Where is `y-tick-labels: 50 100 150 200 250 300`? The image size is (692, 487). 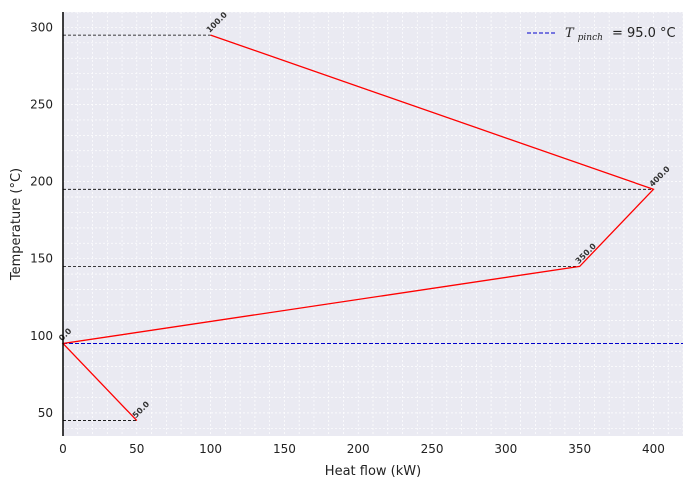 y-tick-labels: 50 100 150 200 250 300 is located at coordinates (41, 219).